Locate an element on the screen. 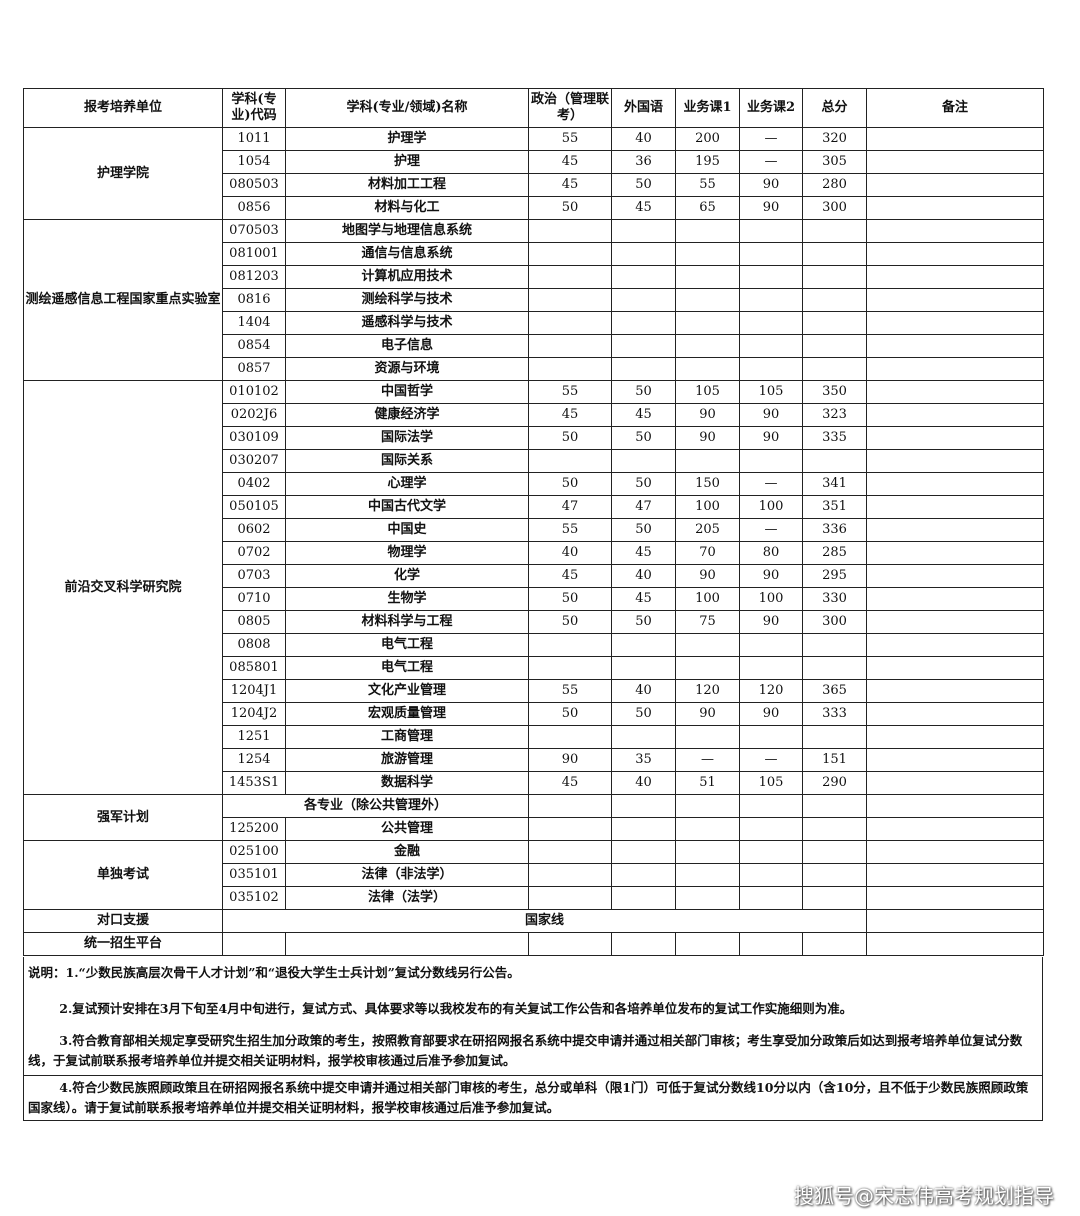  table-row: 护理学院 1011 护理学 55 40 200—320 is located at coordinates (533, 173).